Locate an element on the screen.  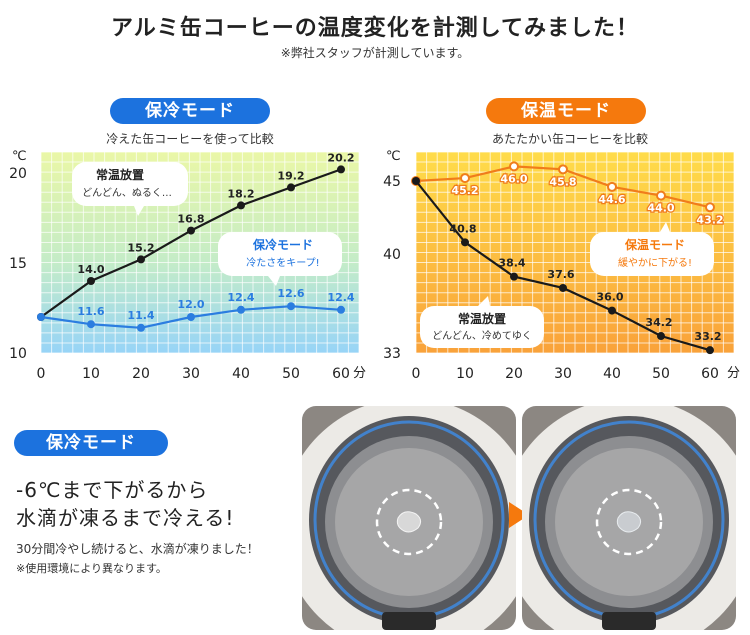
bottom-headline-line2: 水滴が凍るまで冷える! is located at coordinates (125, 518).